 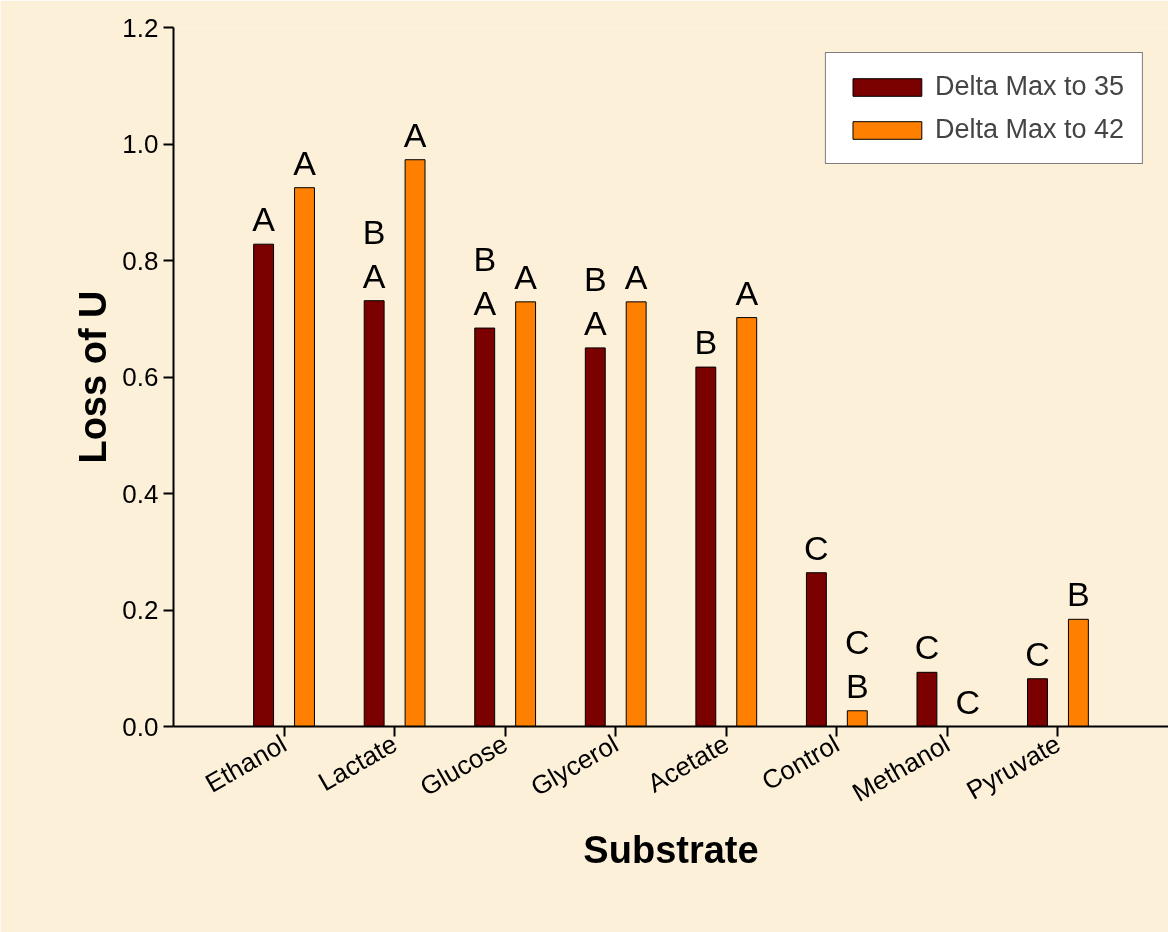 I want to click on y-tick-label: 0.6, so click(x=140, y=377).